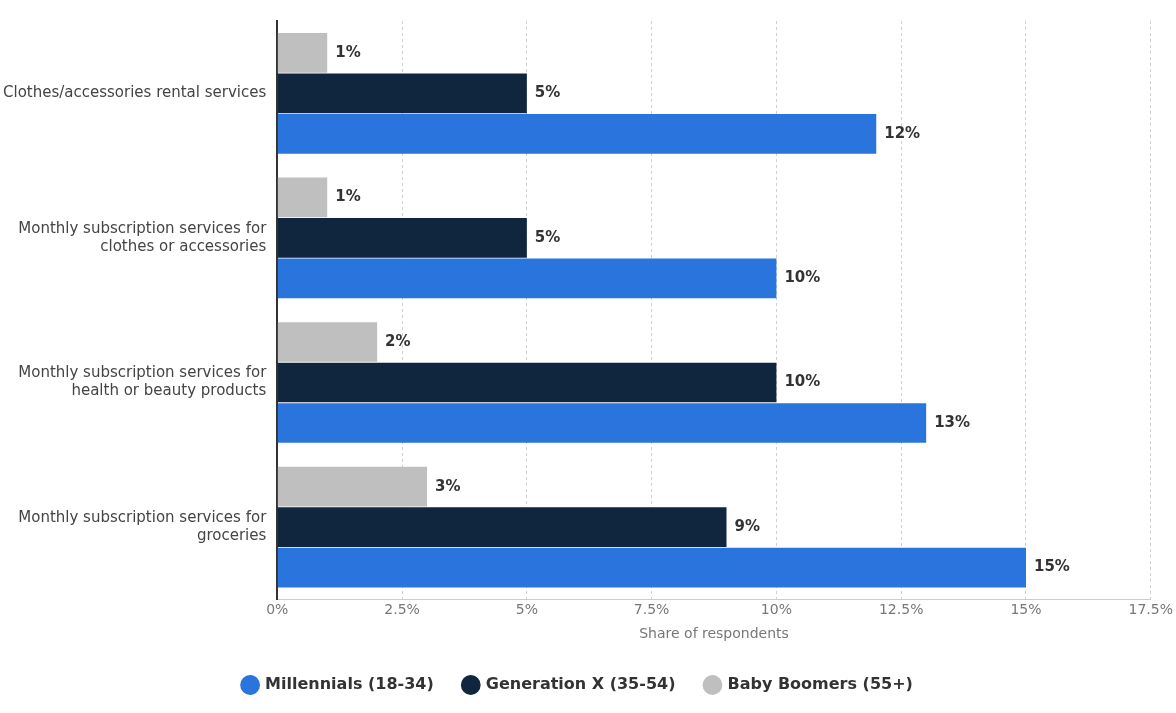 This screenshot has width=1176, height=713. What do you see at coordinates (143, 525) in the screenshot?
I see `y-tick-label: Monthly subscription services for groceries` at bounding box center [143, 525].